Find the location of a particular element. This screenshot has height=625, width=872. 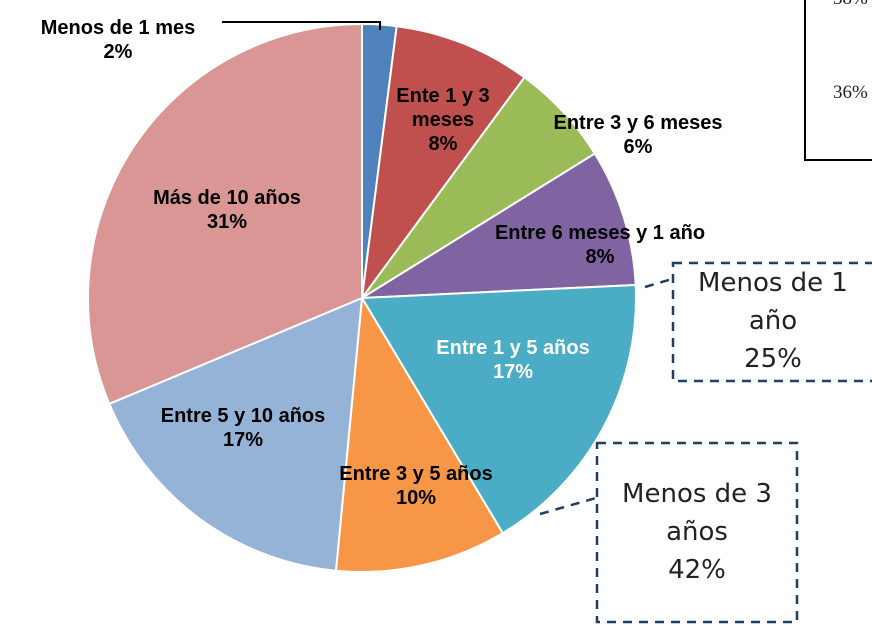

leader-line is located at coordinates (301, 25).